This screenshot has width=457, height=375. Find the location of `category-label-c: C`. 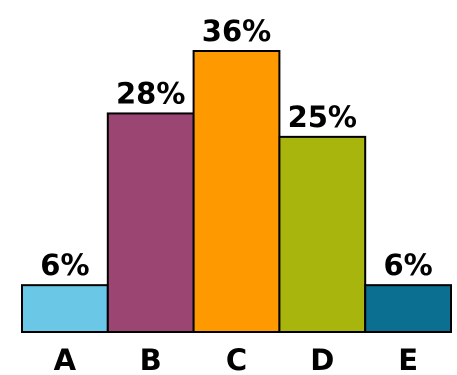

category-label-c: C is located at coordinates (236, 359).